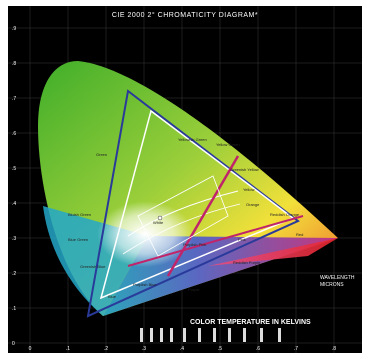 This screenshot has width=370, height=359. I want to click on region-label-greenish-blue: Greenish Blue, so click(93, 266).